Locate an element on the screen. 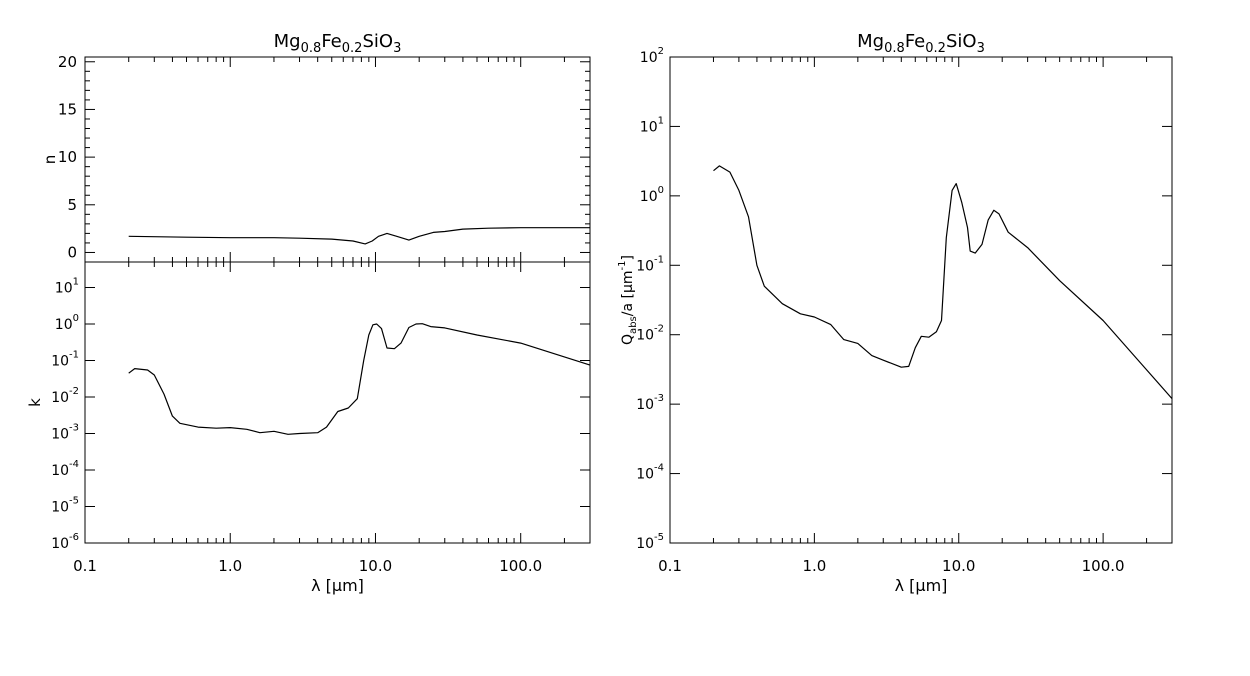  y-tick-label: 10 is located at coordinates (67, 157).